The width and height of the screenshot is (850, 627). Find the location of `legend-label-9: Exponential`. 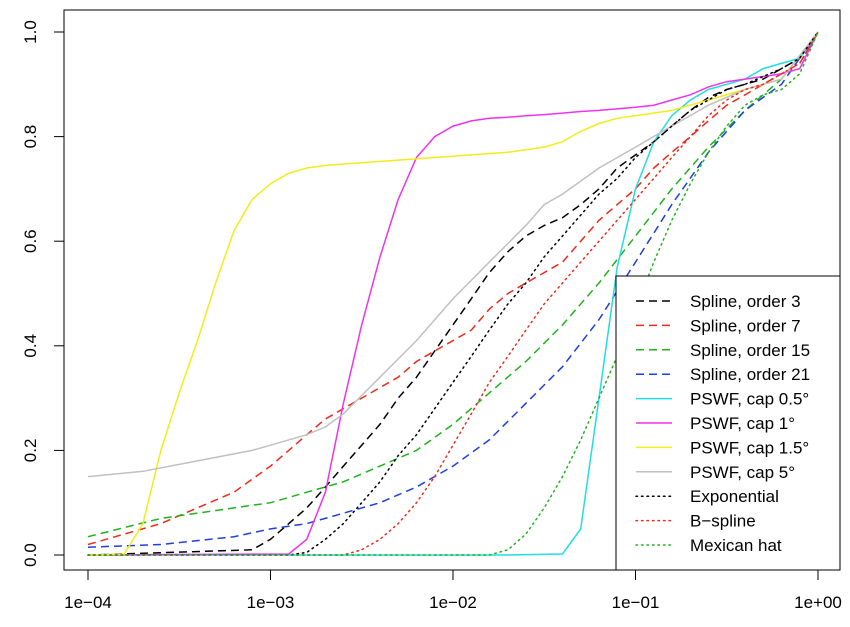

legend-label-9: Exponential is located at coordinates (734, 496).